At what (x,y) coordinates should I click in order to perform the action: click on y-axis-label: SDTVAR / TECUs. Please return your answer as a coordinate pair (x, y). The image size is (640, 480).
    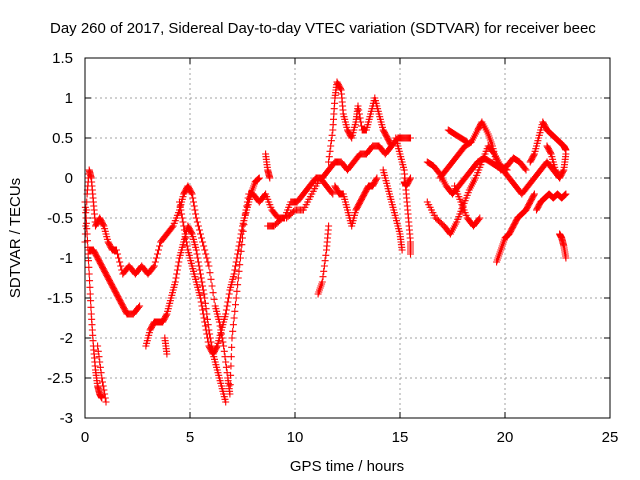
    Looking at the image, I should click on (15, 238).